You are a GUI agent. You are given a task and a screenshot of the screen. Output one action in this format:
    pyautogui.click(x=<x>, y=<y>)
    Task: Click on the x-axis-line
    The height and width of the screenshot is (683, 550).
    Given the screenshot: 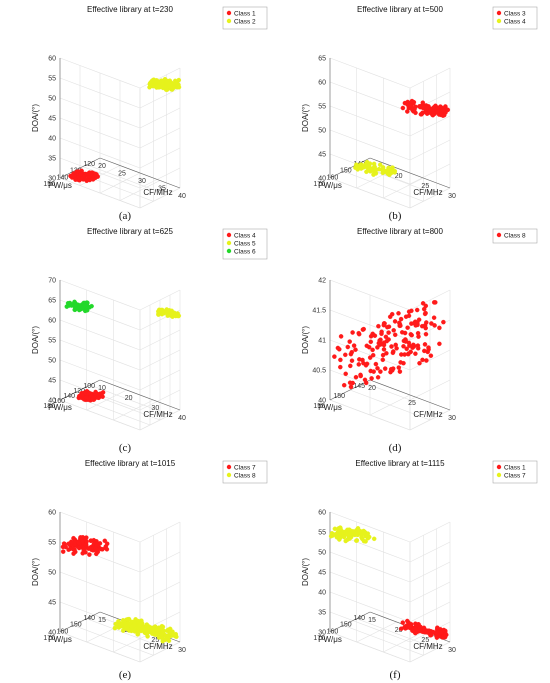 What is the action you would take?
    pyautogui.click(x=410, y=395)
    